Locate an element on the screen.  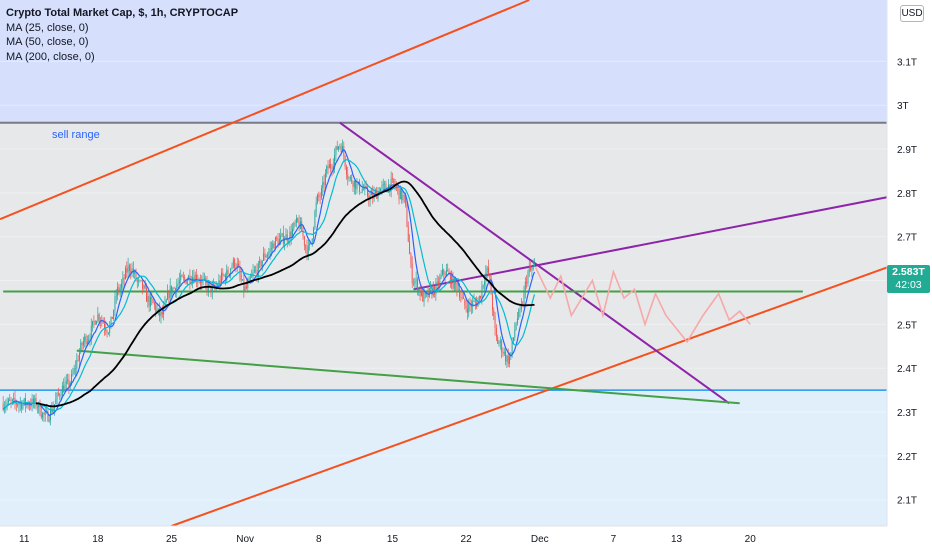
ma200-legend: MA (200, close, 0) is located at coordinates (50, 56).